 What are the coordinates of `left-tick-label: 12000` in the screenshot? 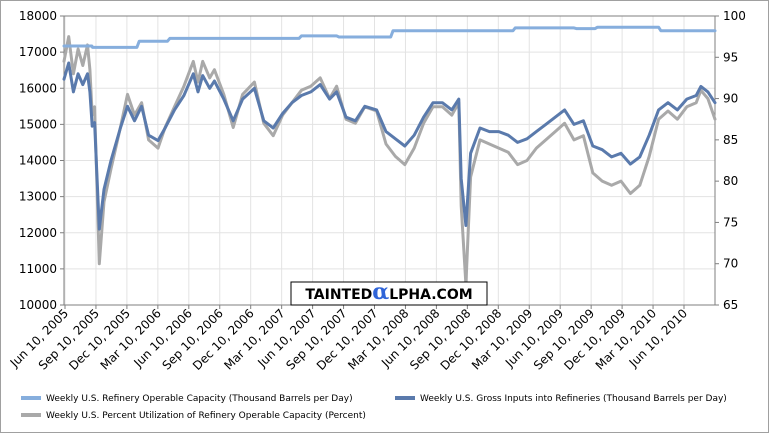 It's located at (38, 233).